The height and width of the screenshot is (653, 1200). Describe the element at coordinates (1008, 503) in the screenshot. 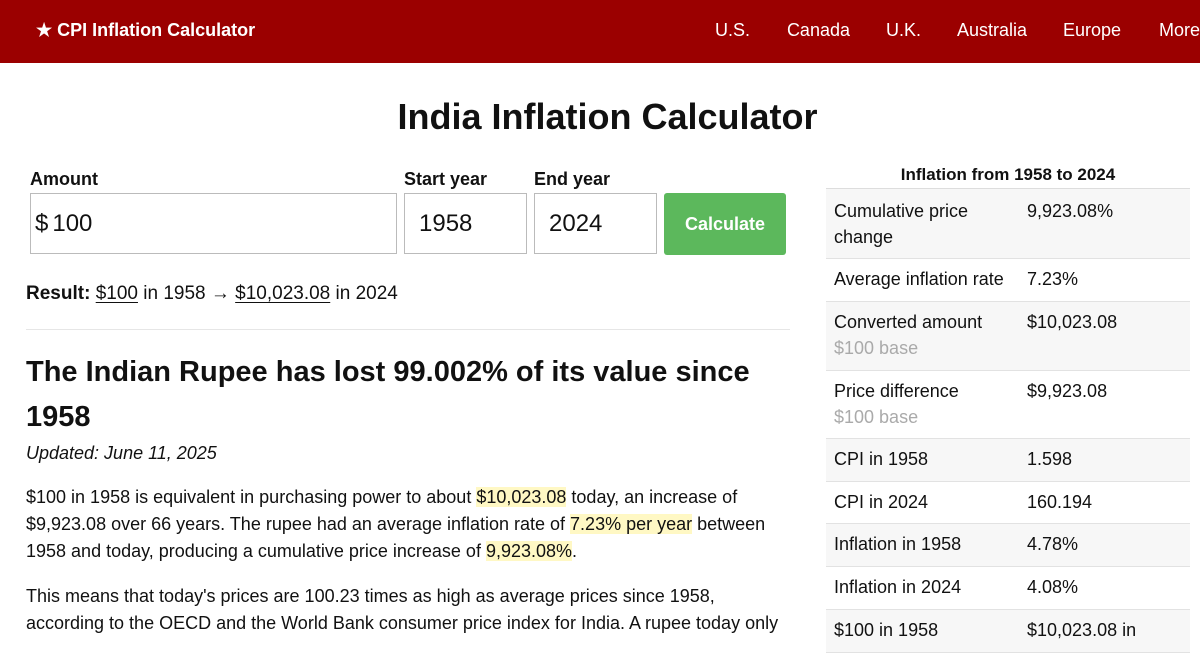

I see `table-row: CPI in 2024 160.194` at that location.